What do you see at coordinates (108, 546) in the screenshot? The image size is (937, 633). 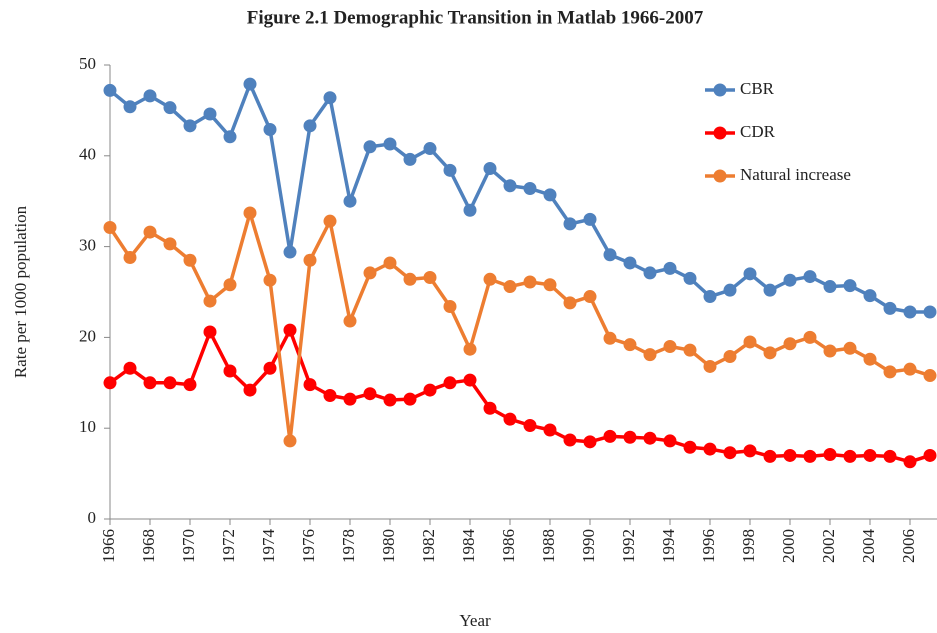 I see `x-tick-label: 1966` at bounding box center [108, 546].